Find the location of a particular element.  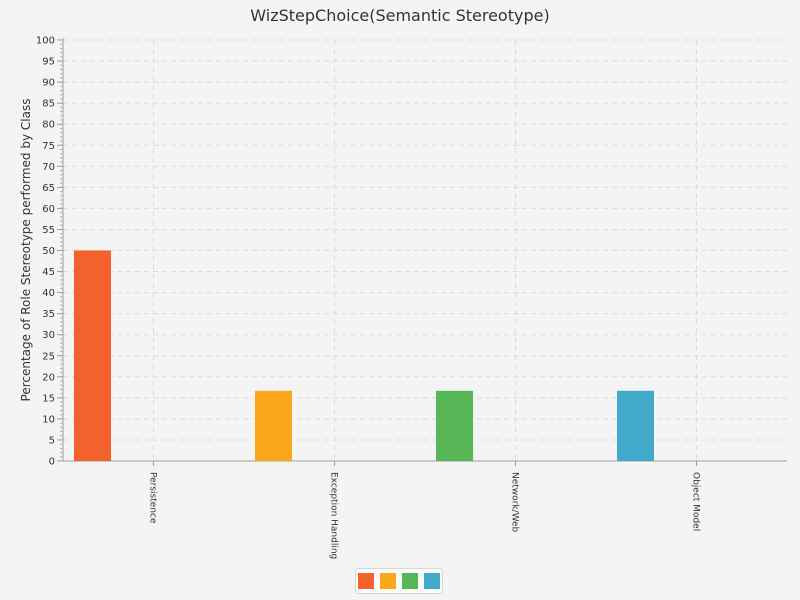

y-tick-label: 100 is located at coordinates (45, 41).